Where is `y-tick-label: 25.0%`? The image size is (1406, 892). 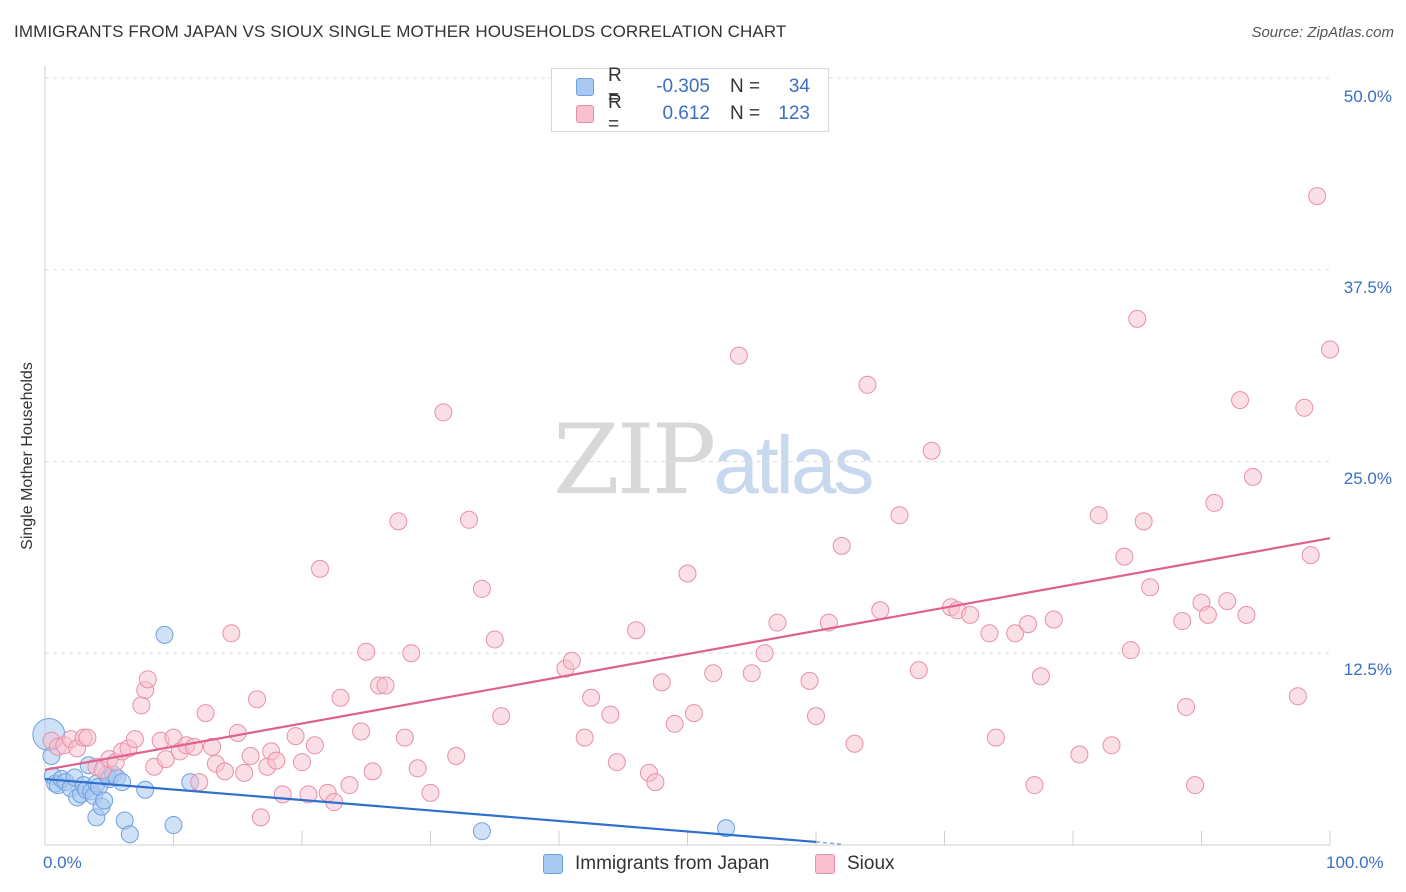 y-tick-label: 25.0% is located at coordinates (1367, 478).